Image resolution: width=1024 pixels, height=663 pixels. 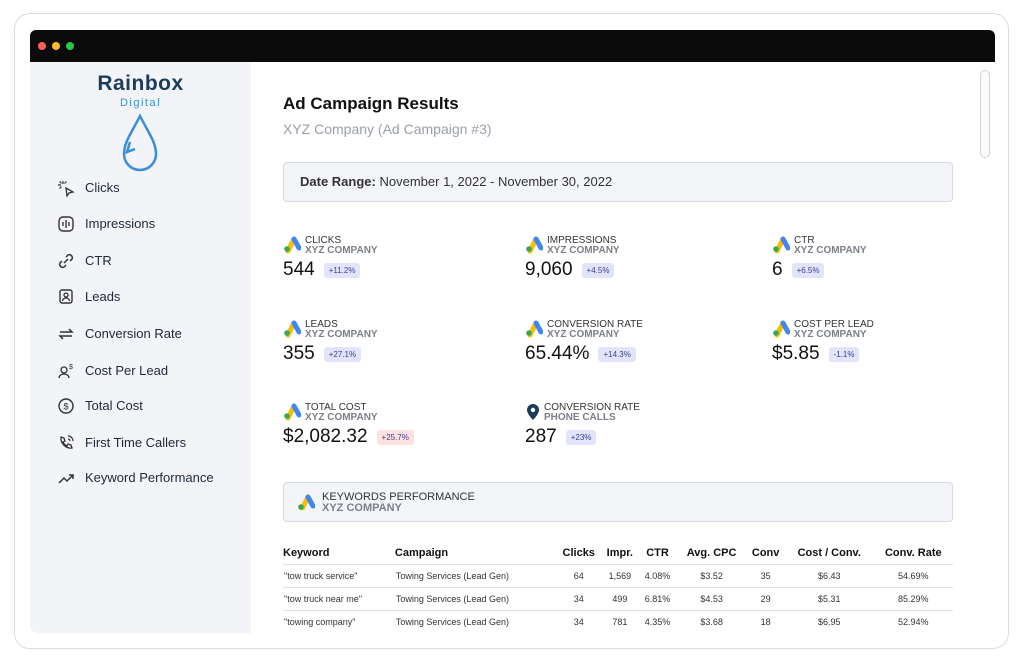 What do you see at coordinates (711, 621) in the screenshot?
I see `table-cell: $3.68` at bounding box center [711, 621].